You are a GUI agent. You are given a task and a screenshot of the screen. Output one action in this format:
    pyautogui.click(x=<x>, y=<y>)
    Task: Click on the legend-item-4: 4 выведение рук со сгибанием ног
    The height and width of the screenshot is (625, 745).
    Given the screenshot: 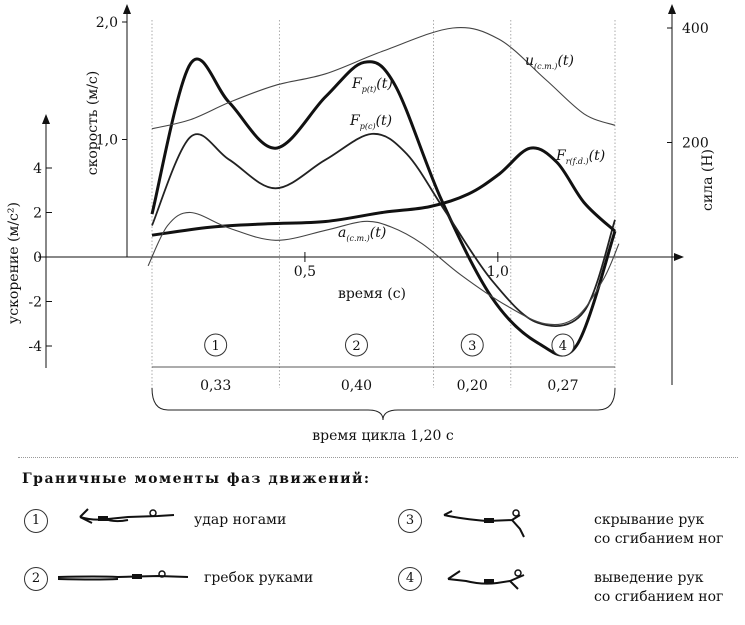 What is the action you would take?
    pyautogui.click(x=571, y=591)
    